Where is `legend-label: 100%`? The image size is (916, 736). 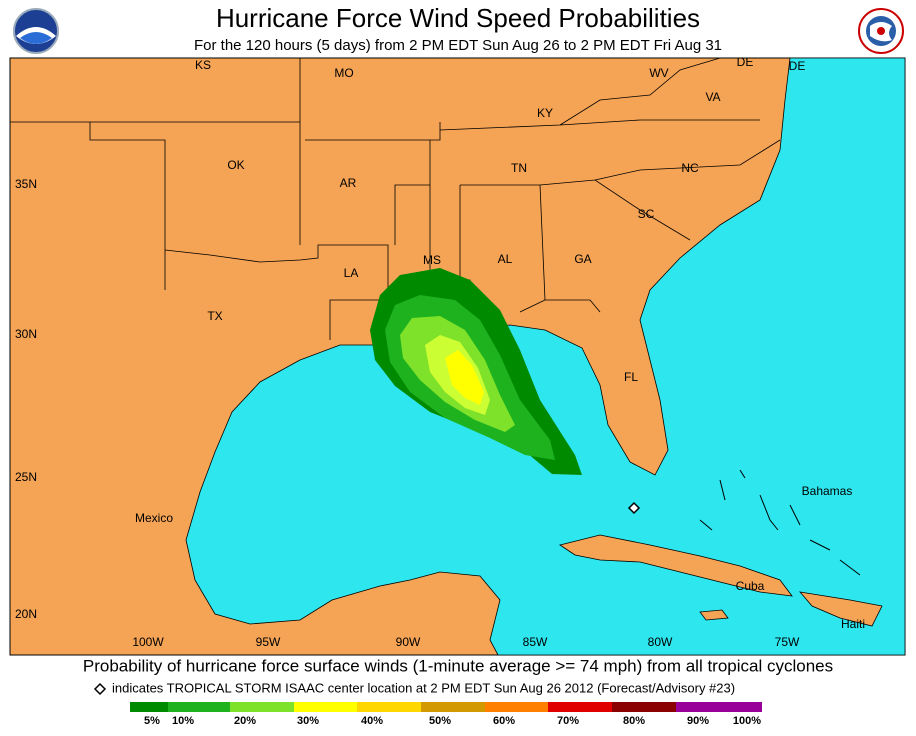 legend-label: 100% is located at coordinates (747, 721).